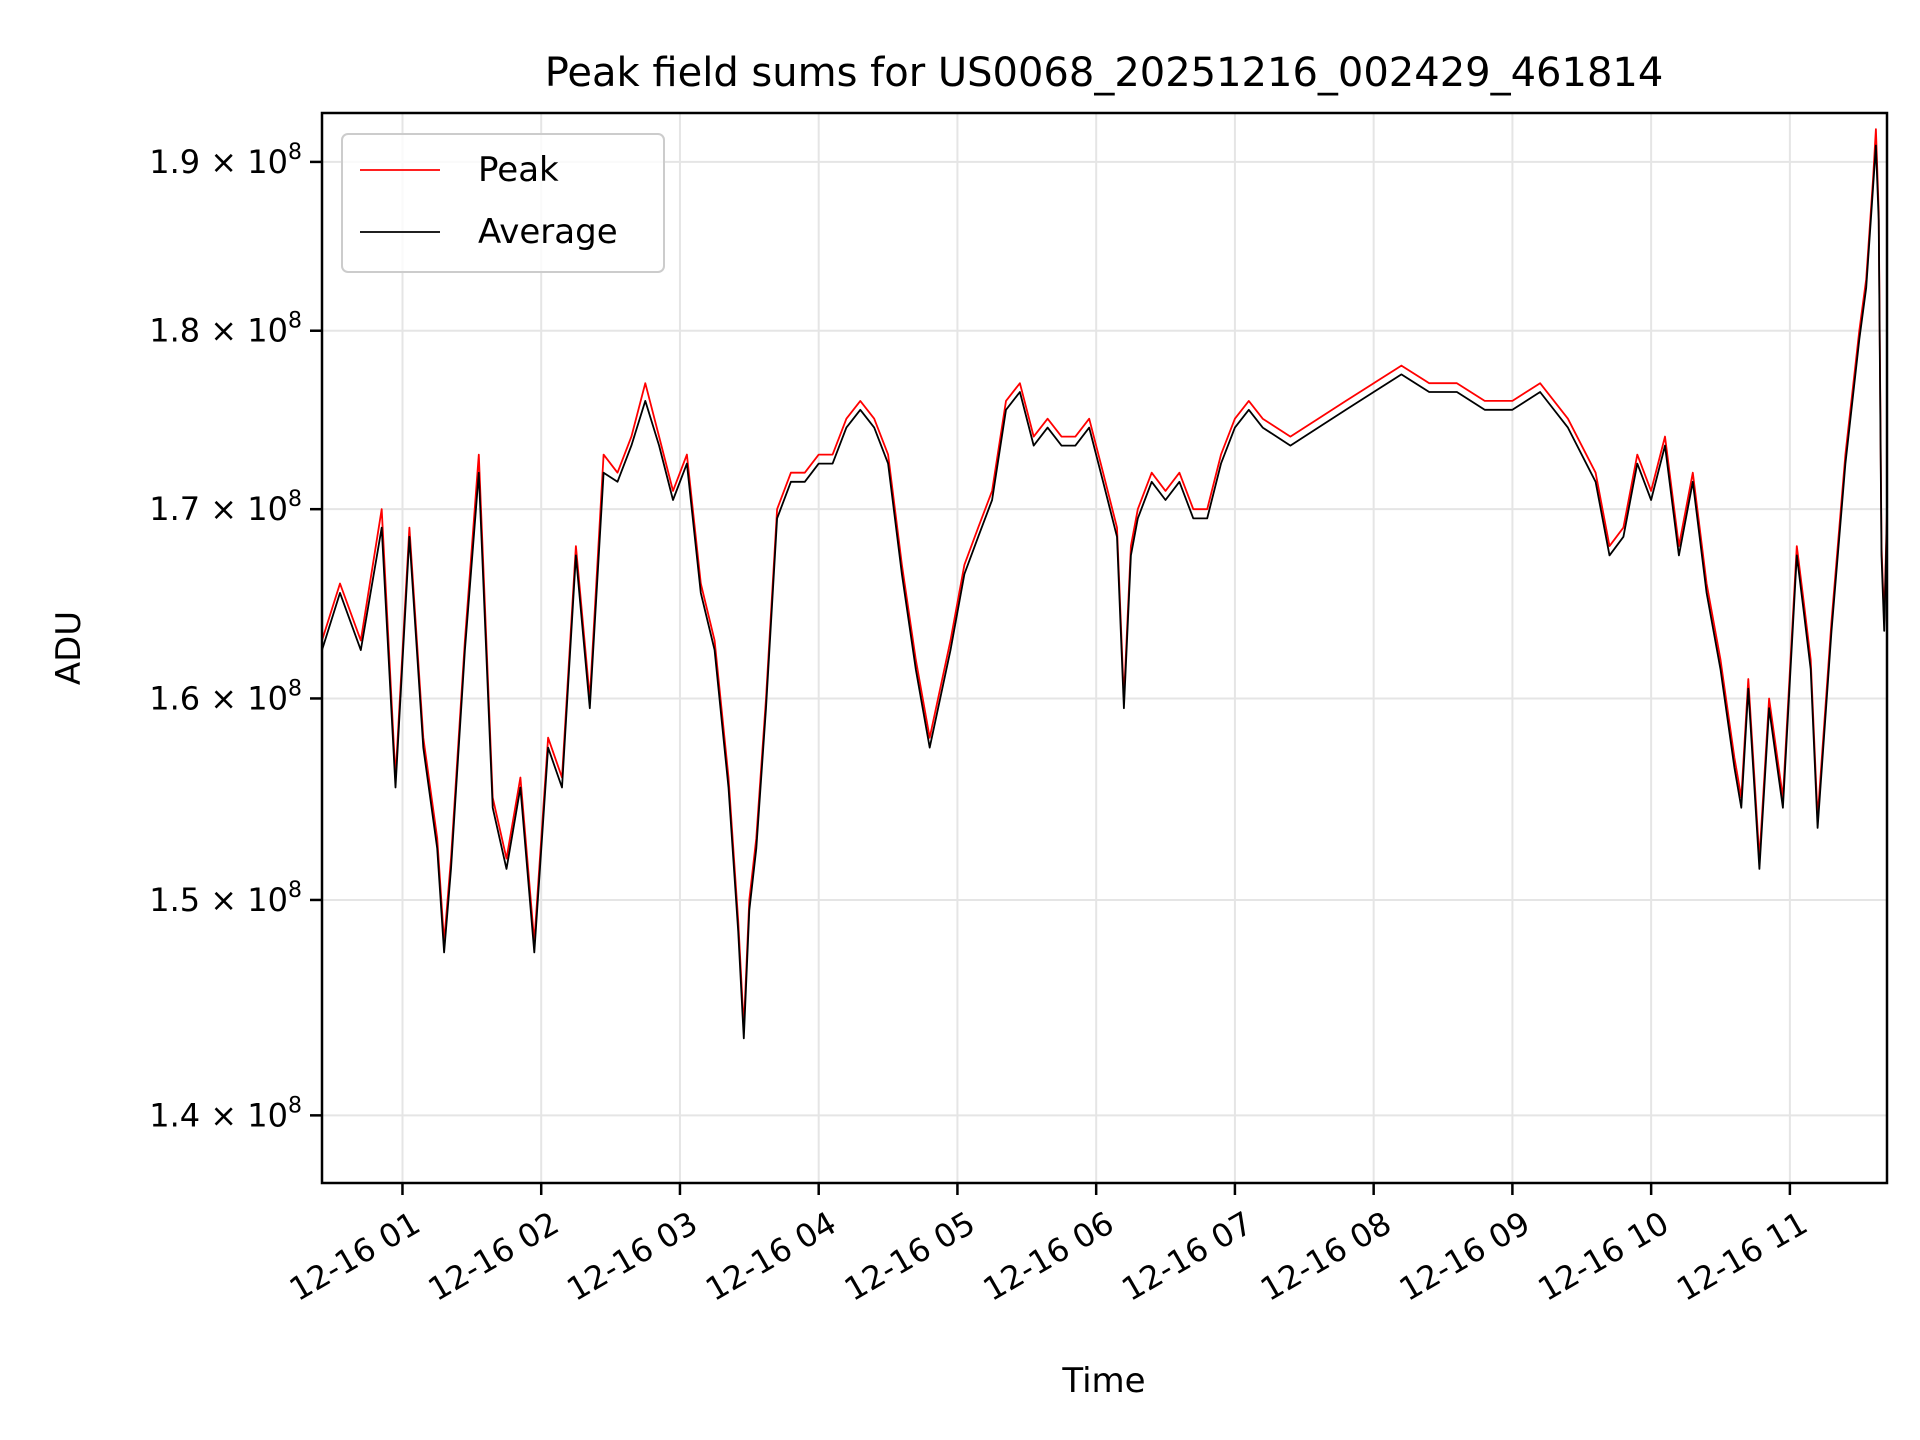 Image resolution: width=1920 pixels, height=1440 pixels. Describe the element at coordinates (1326, 1256) in the screenshot. I see `x-tick-label: 12-16 08` at that location.